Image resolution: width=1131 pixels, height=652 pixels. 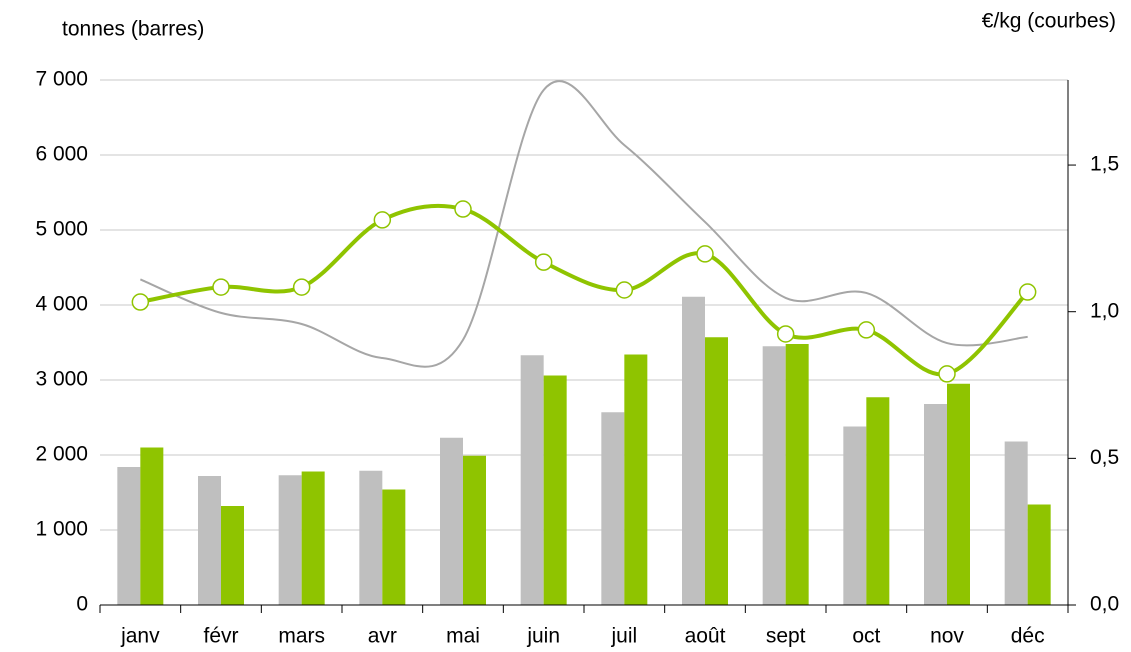 What do you see at coordinates (140, 636) in the screenshot?
I see `x-tick-label: janv` at bounding box center [140, 636].